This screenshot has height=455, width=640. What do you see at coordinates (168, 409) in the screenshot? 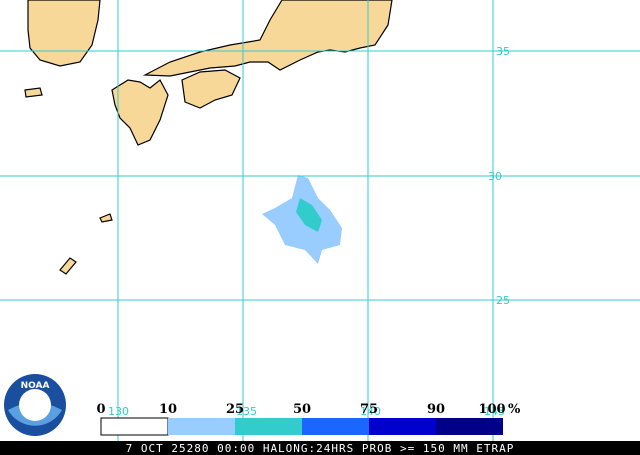
I see `legend-tick: 10` at bounding box center [168, 409].